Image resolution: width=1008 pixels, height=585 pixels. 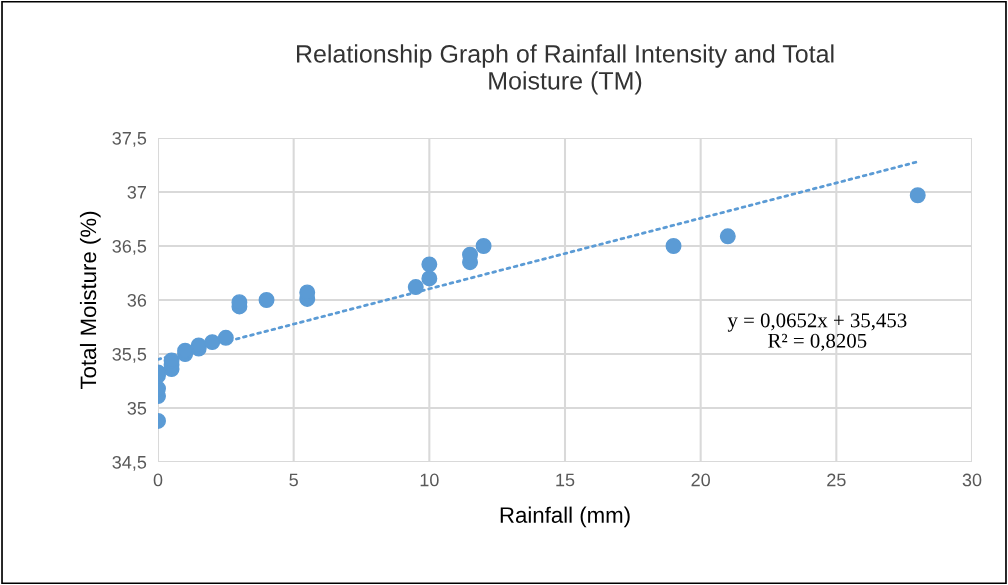 What do you see at coordinates (836, 480) in the screenshot?
I see `x-tick-label: 25` at bounding box center [836, 480].